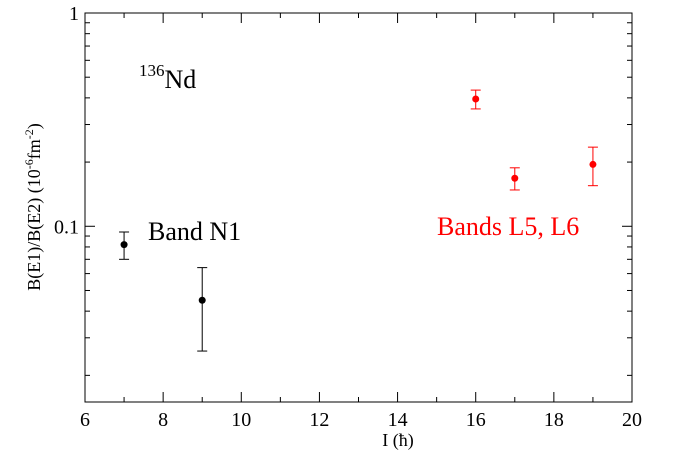  Describe the element at coordinates (152, 70) in the screenshot. I see `mass-number: 136` at that location.